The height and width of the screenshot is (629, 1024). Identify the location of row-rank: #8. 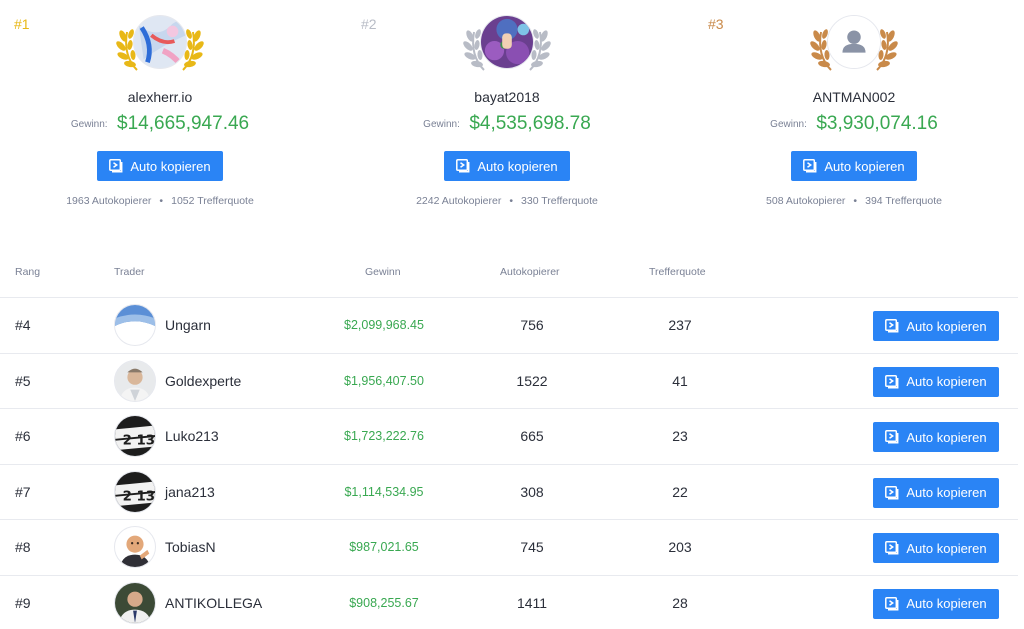
(23, 547).